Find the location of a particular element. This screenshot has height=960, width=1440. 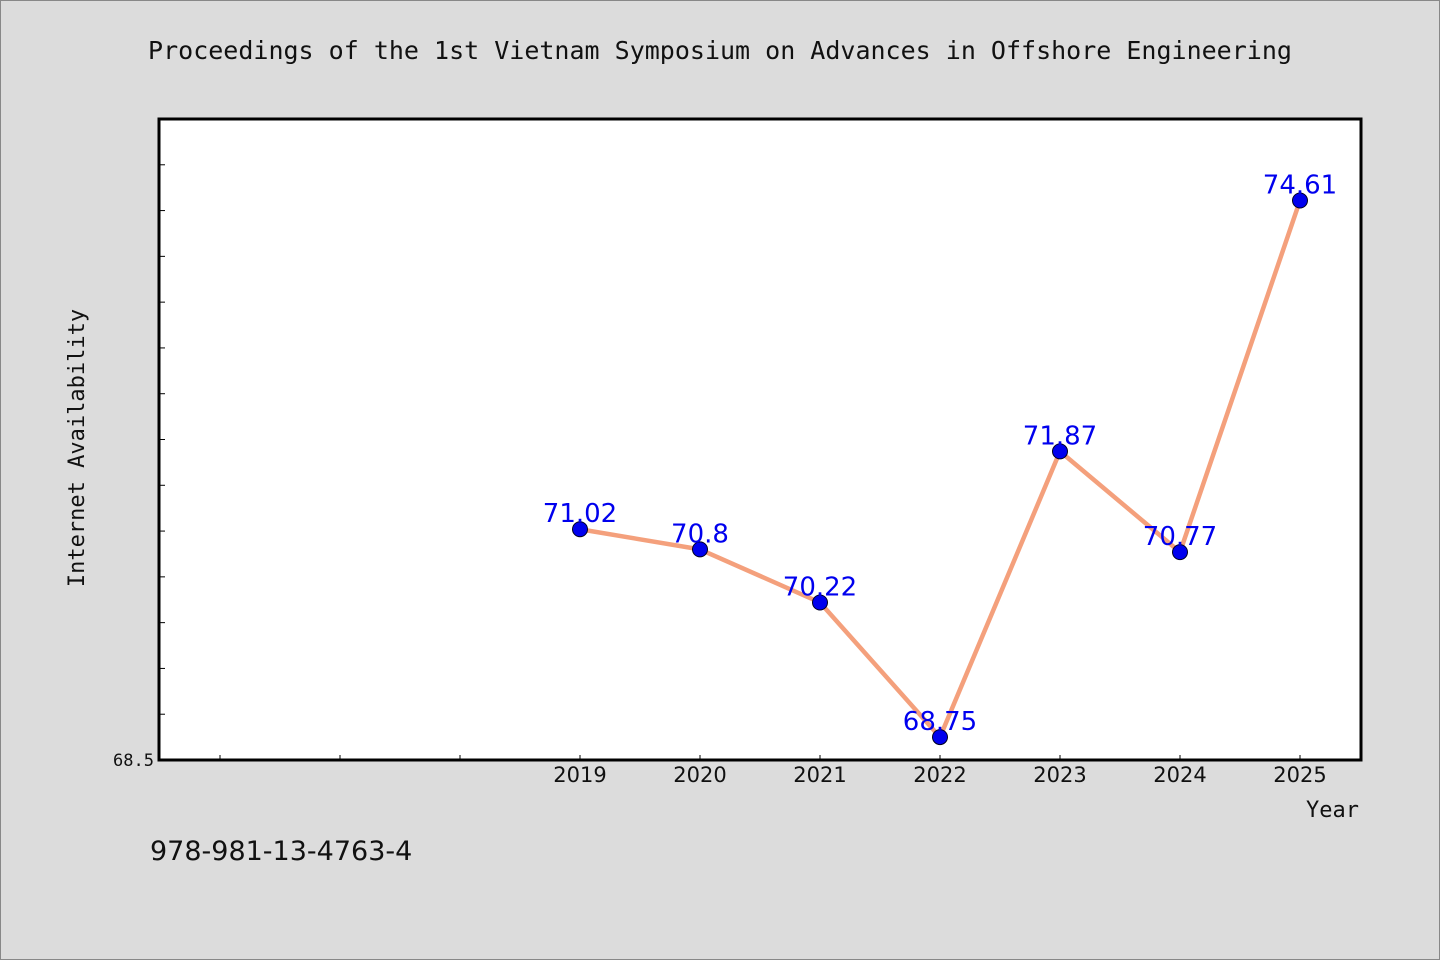

data-label-2024: 70.77 is located at coordinates (1180, 537).